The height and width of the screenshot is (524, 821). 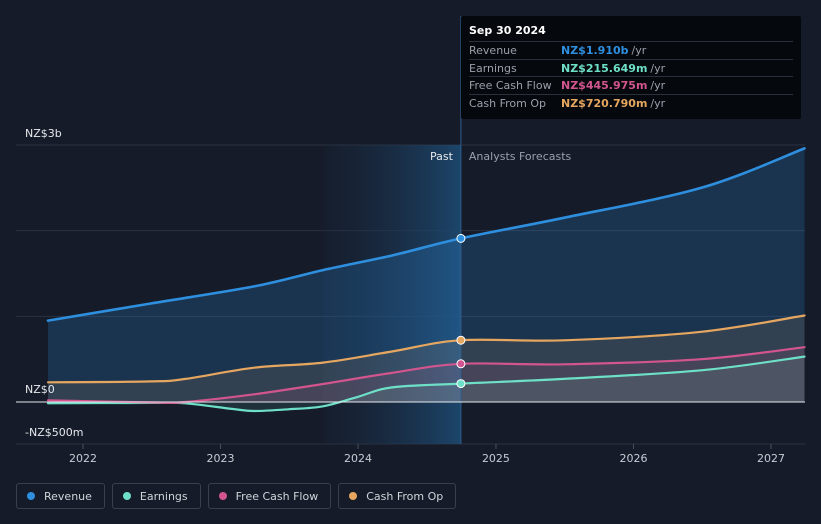 What do you see at coordinates (442, 156) in the screenshot?
I see `past-label: Past` at bounding box center [442, 156].